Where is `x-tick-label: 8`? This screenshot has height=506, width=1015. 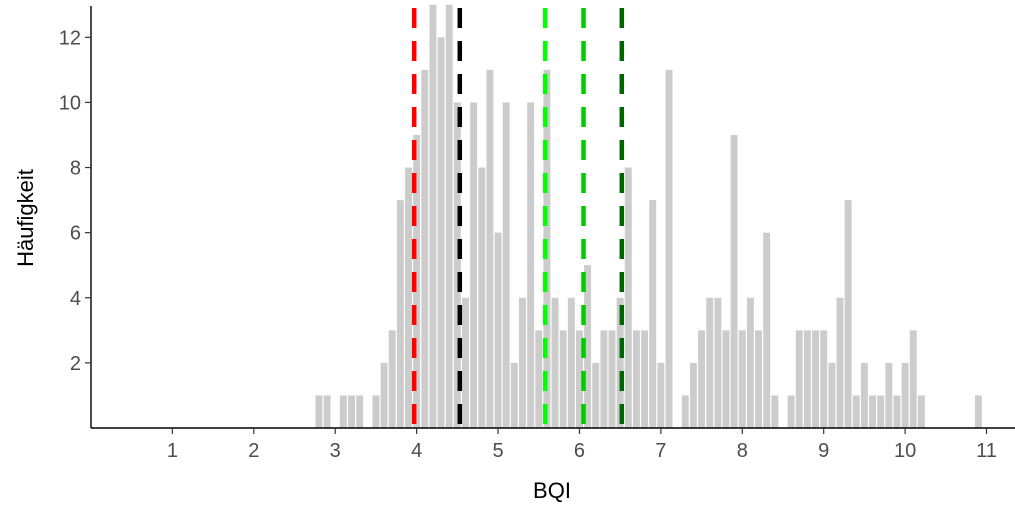
x-tick-label: 8 is located at coordinates (742, 451).